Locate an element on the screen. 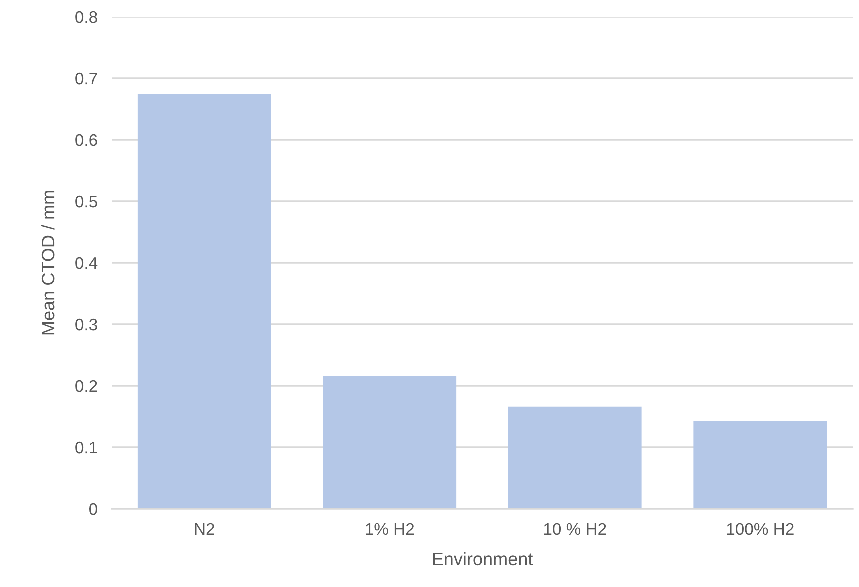 The width and height of the screenshot is (859, 587). x-tick-label: N2 is located at coordinates (204, 529).